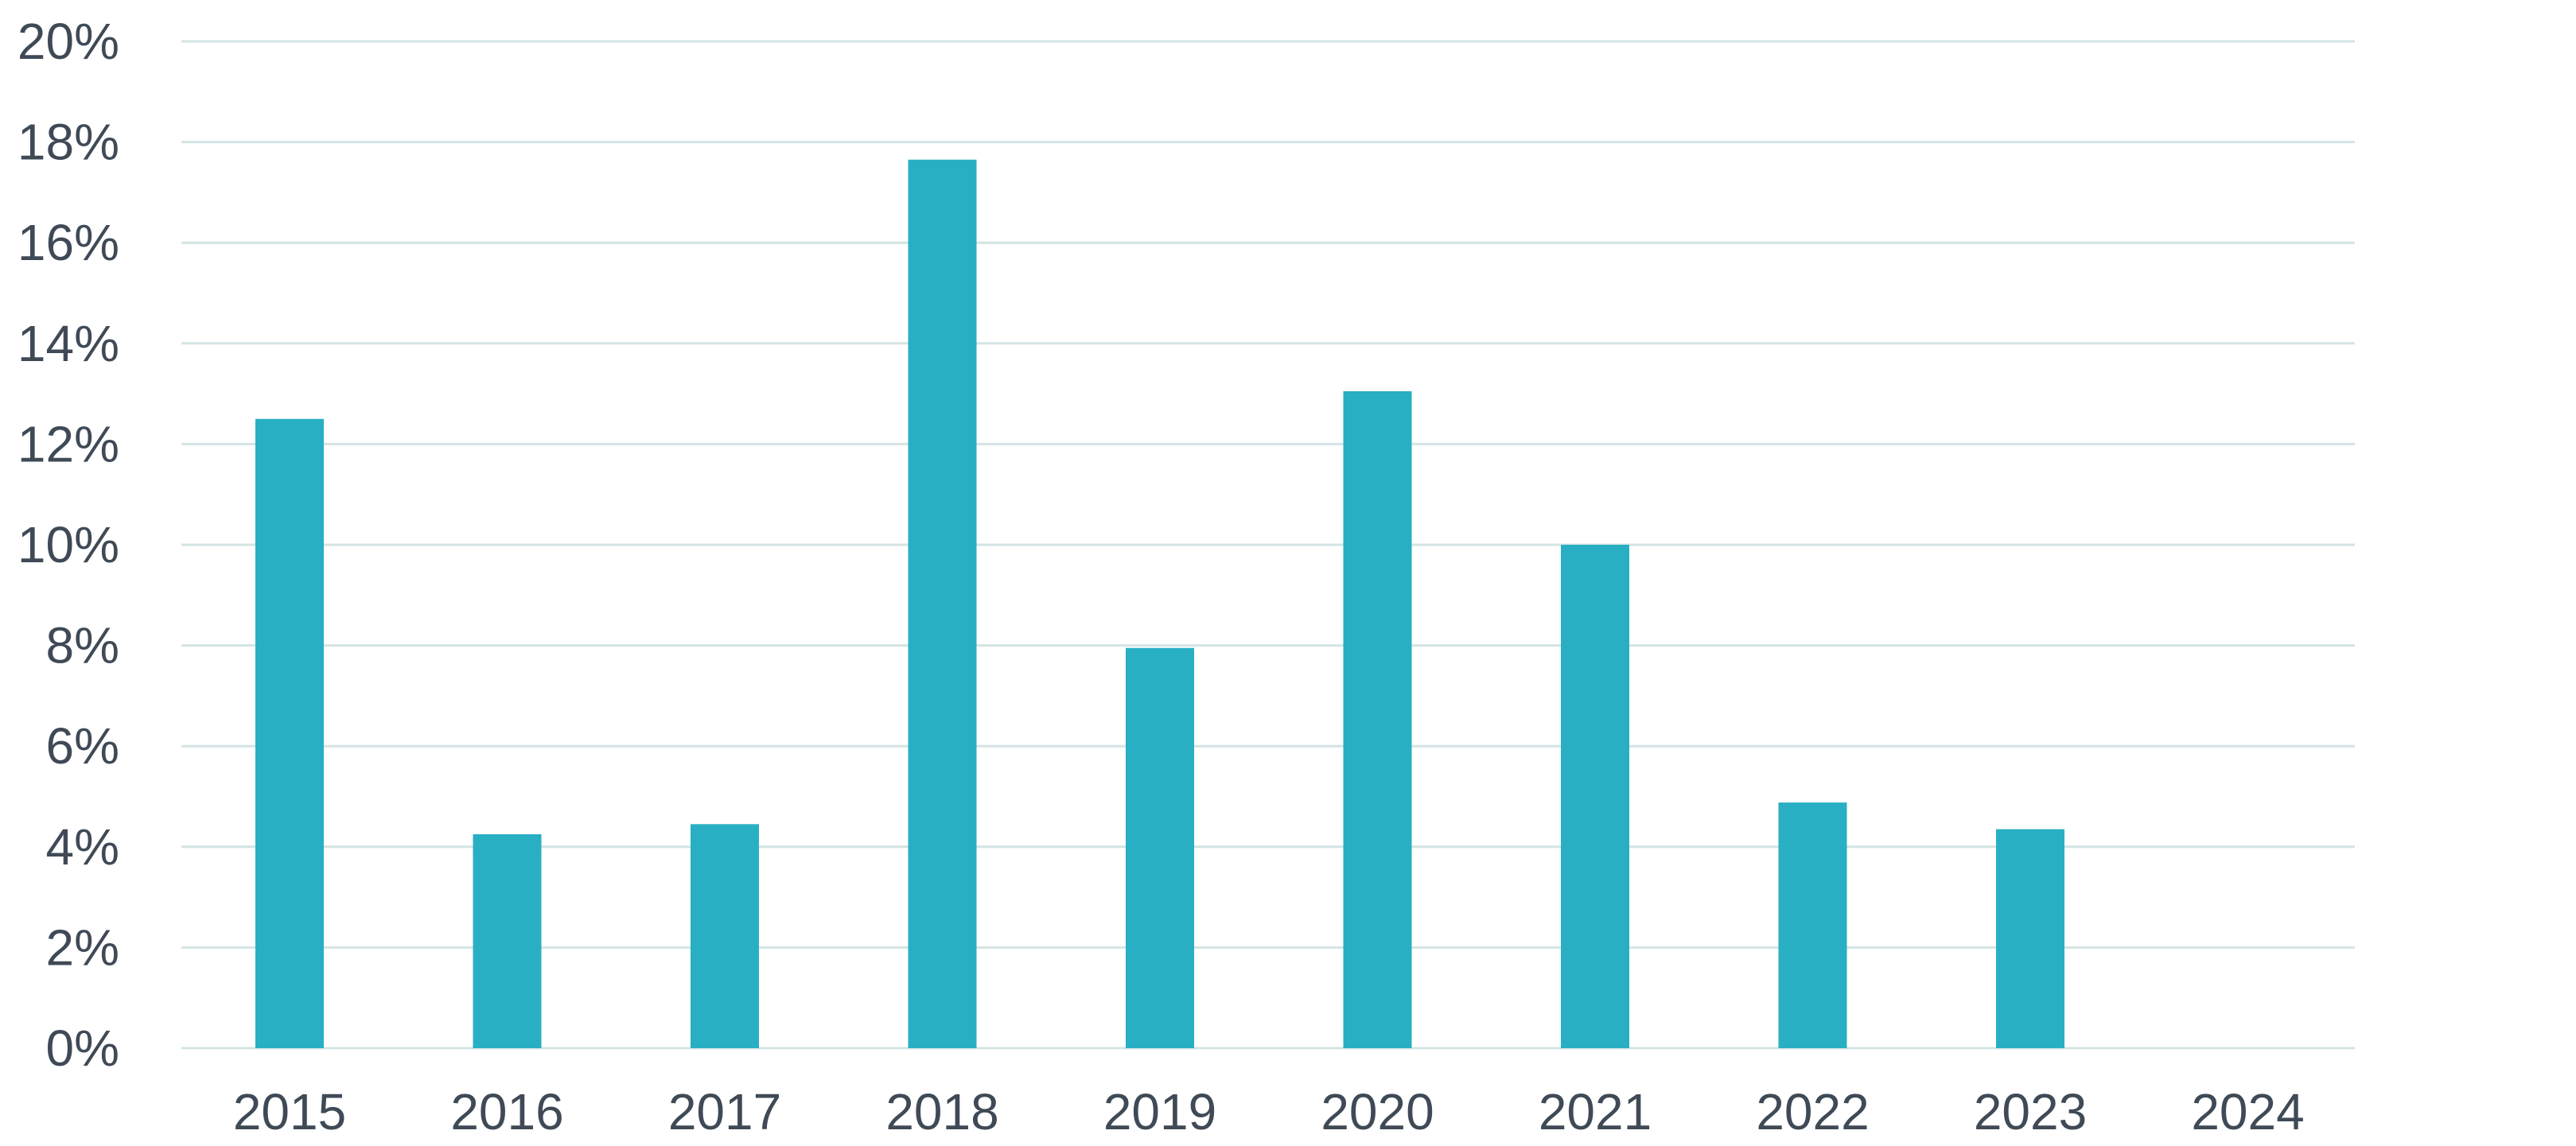 The width and height of the screenshot is (2576, 1146). What do you see at coordinates (942, 1112) in the screenshot?
I see `x-tick-label-2018: 2018` at bounding box center [942, 1112].